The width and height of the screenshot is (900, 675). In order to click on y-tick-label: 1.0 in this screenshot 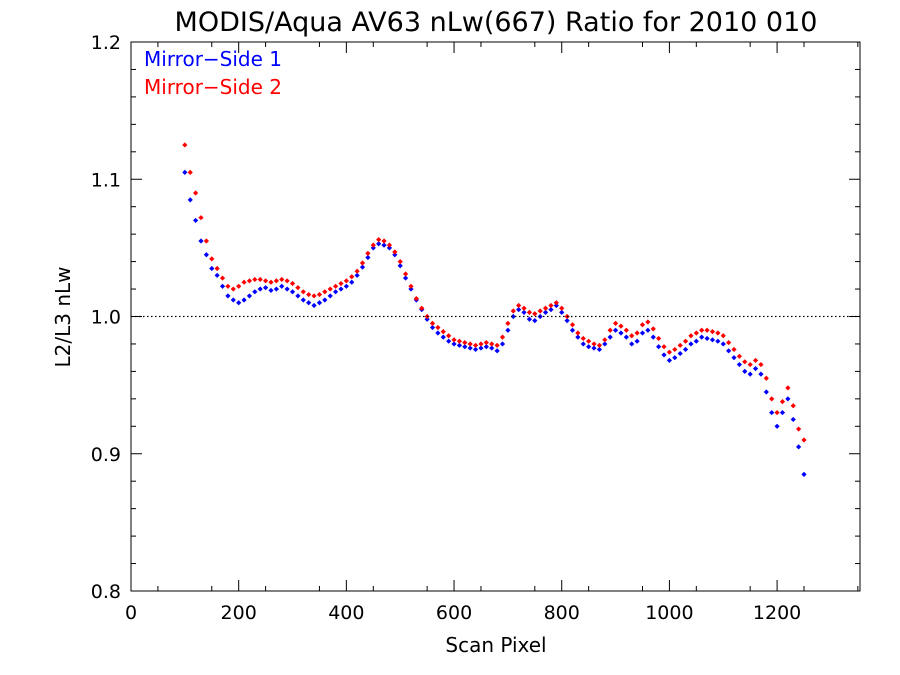, I will do `click(106, 318)`.